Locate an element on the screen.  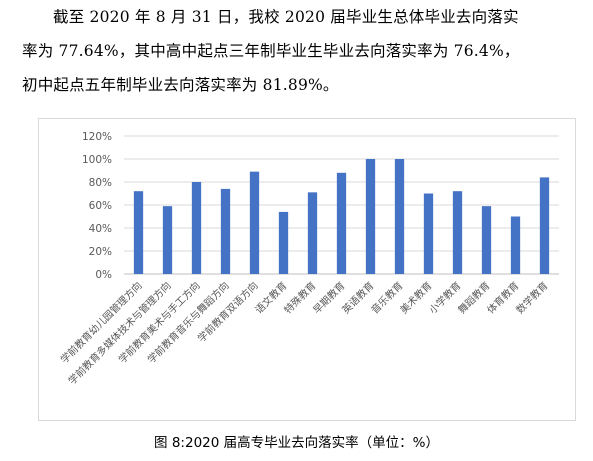
x-tick-label: 数学教育 is located at coordinates (531, 297).